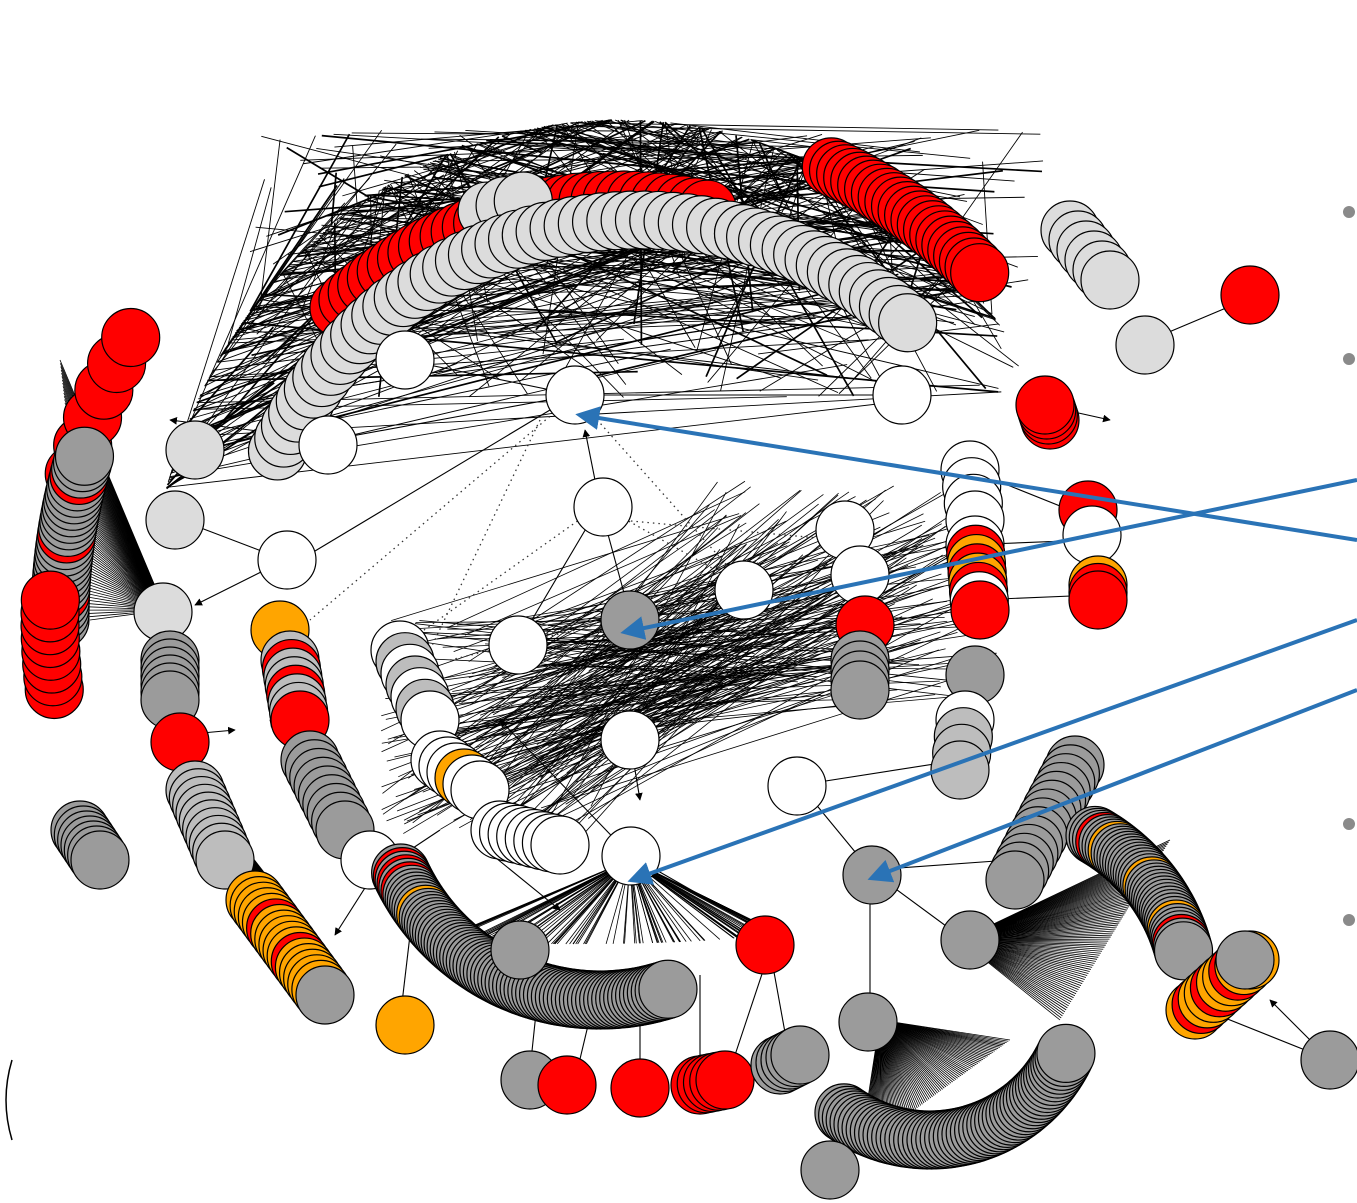  Describe the element at coordinates (9, 1100) in the screenshot. I see `partial-node-outline` at that location.